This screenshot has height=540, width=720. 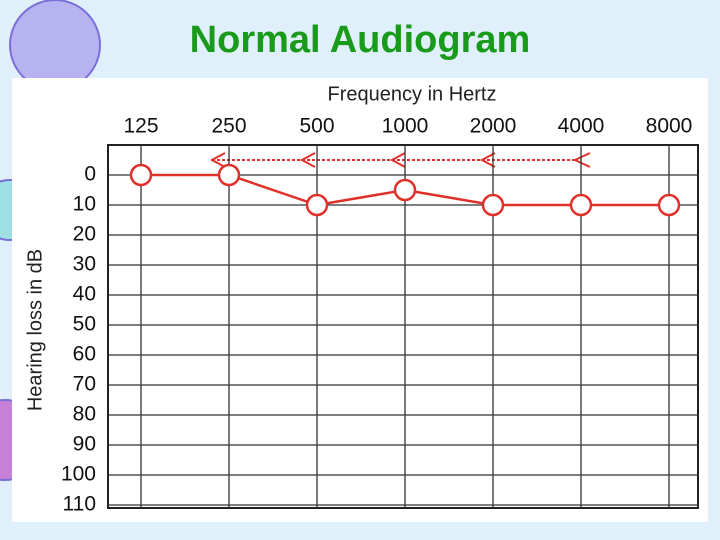 I want to click on chart-title: Normal Audiogram, so click(x=360, y=40).